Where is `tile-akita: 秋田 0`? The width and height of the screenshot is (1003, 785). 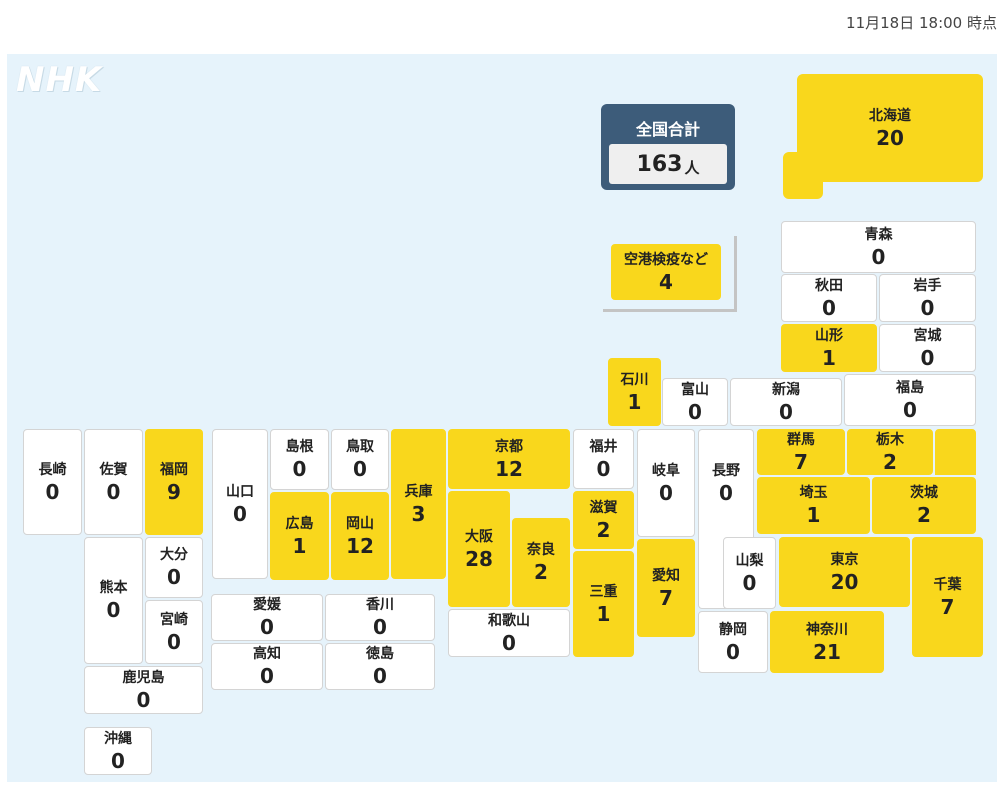 tile-akita: 秋田 0 is located at coordinates (829, 298).